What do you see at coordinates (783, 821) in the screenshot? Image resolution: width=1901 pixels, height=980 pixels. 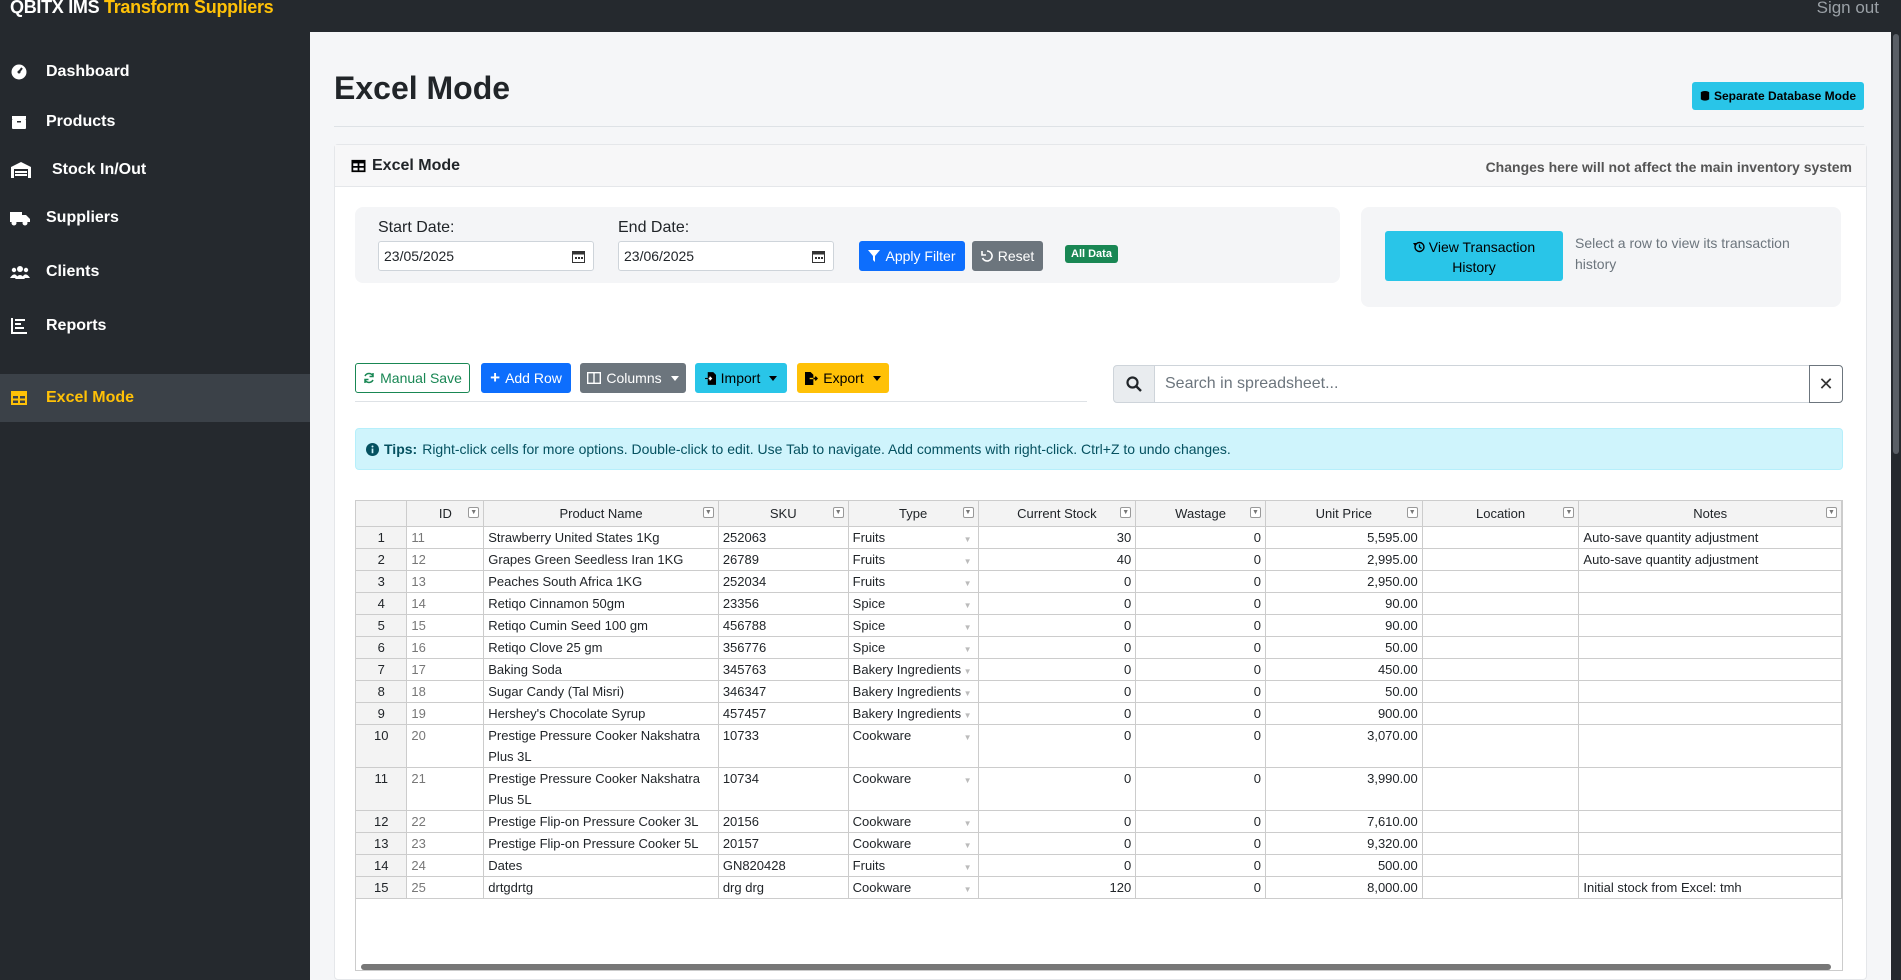 I see `cell-sku: 20156` at bounding box center [783, 821].